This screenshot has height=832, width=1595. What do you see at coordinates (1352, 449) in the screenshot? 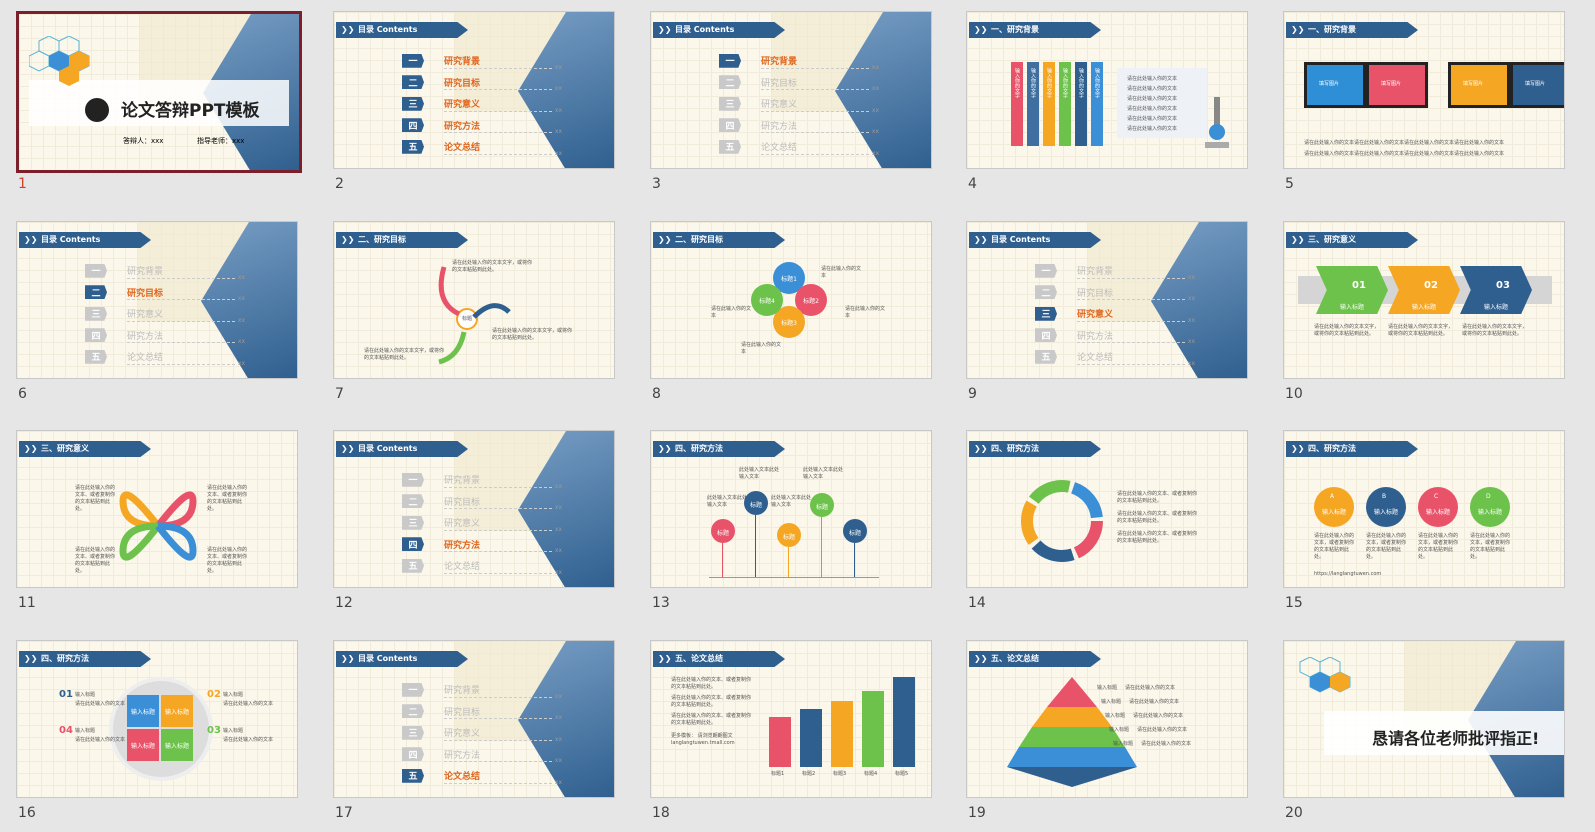
I see `slide-header: 四、研究方法` at bounding box center [1352, 449].